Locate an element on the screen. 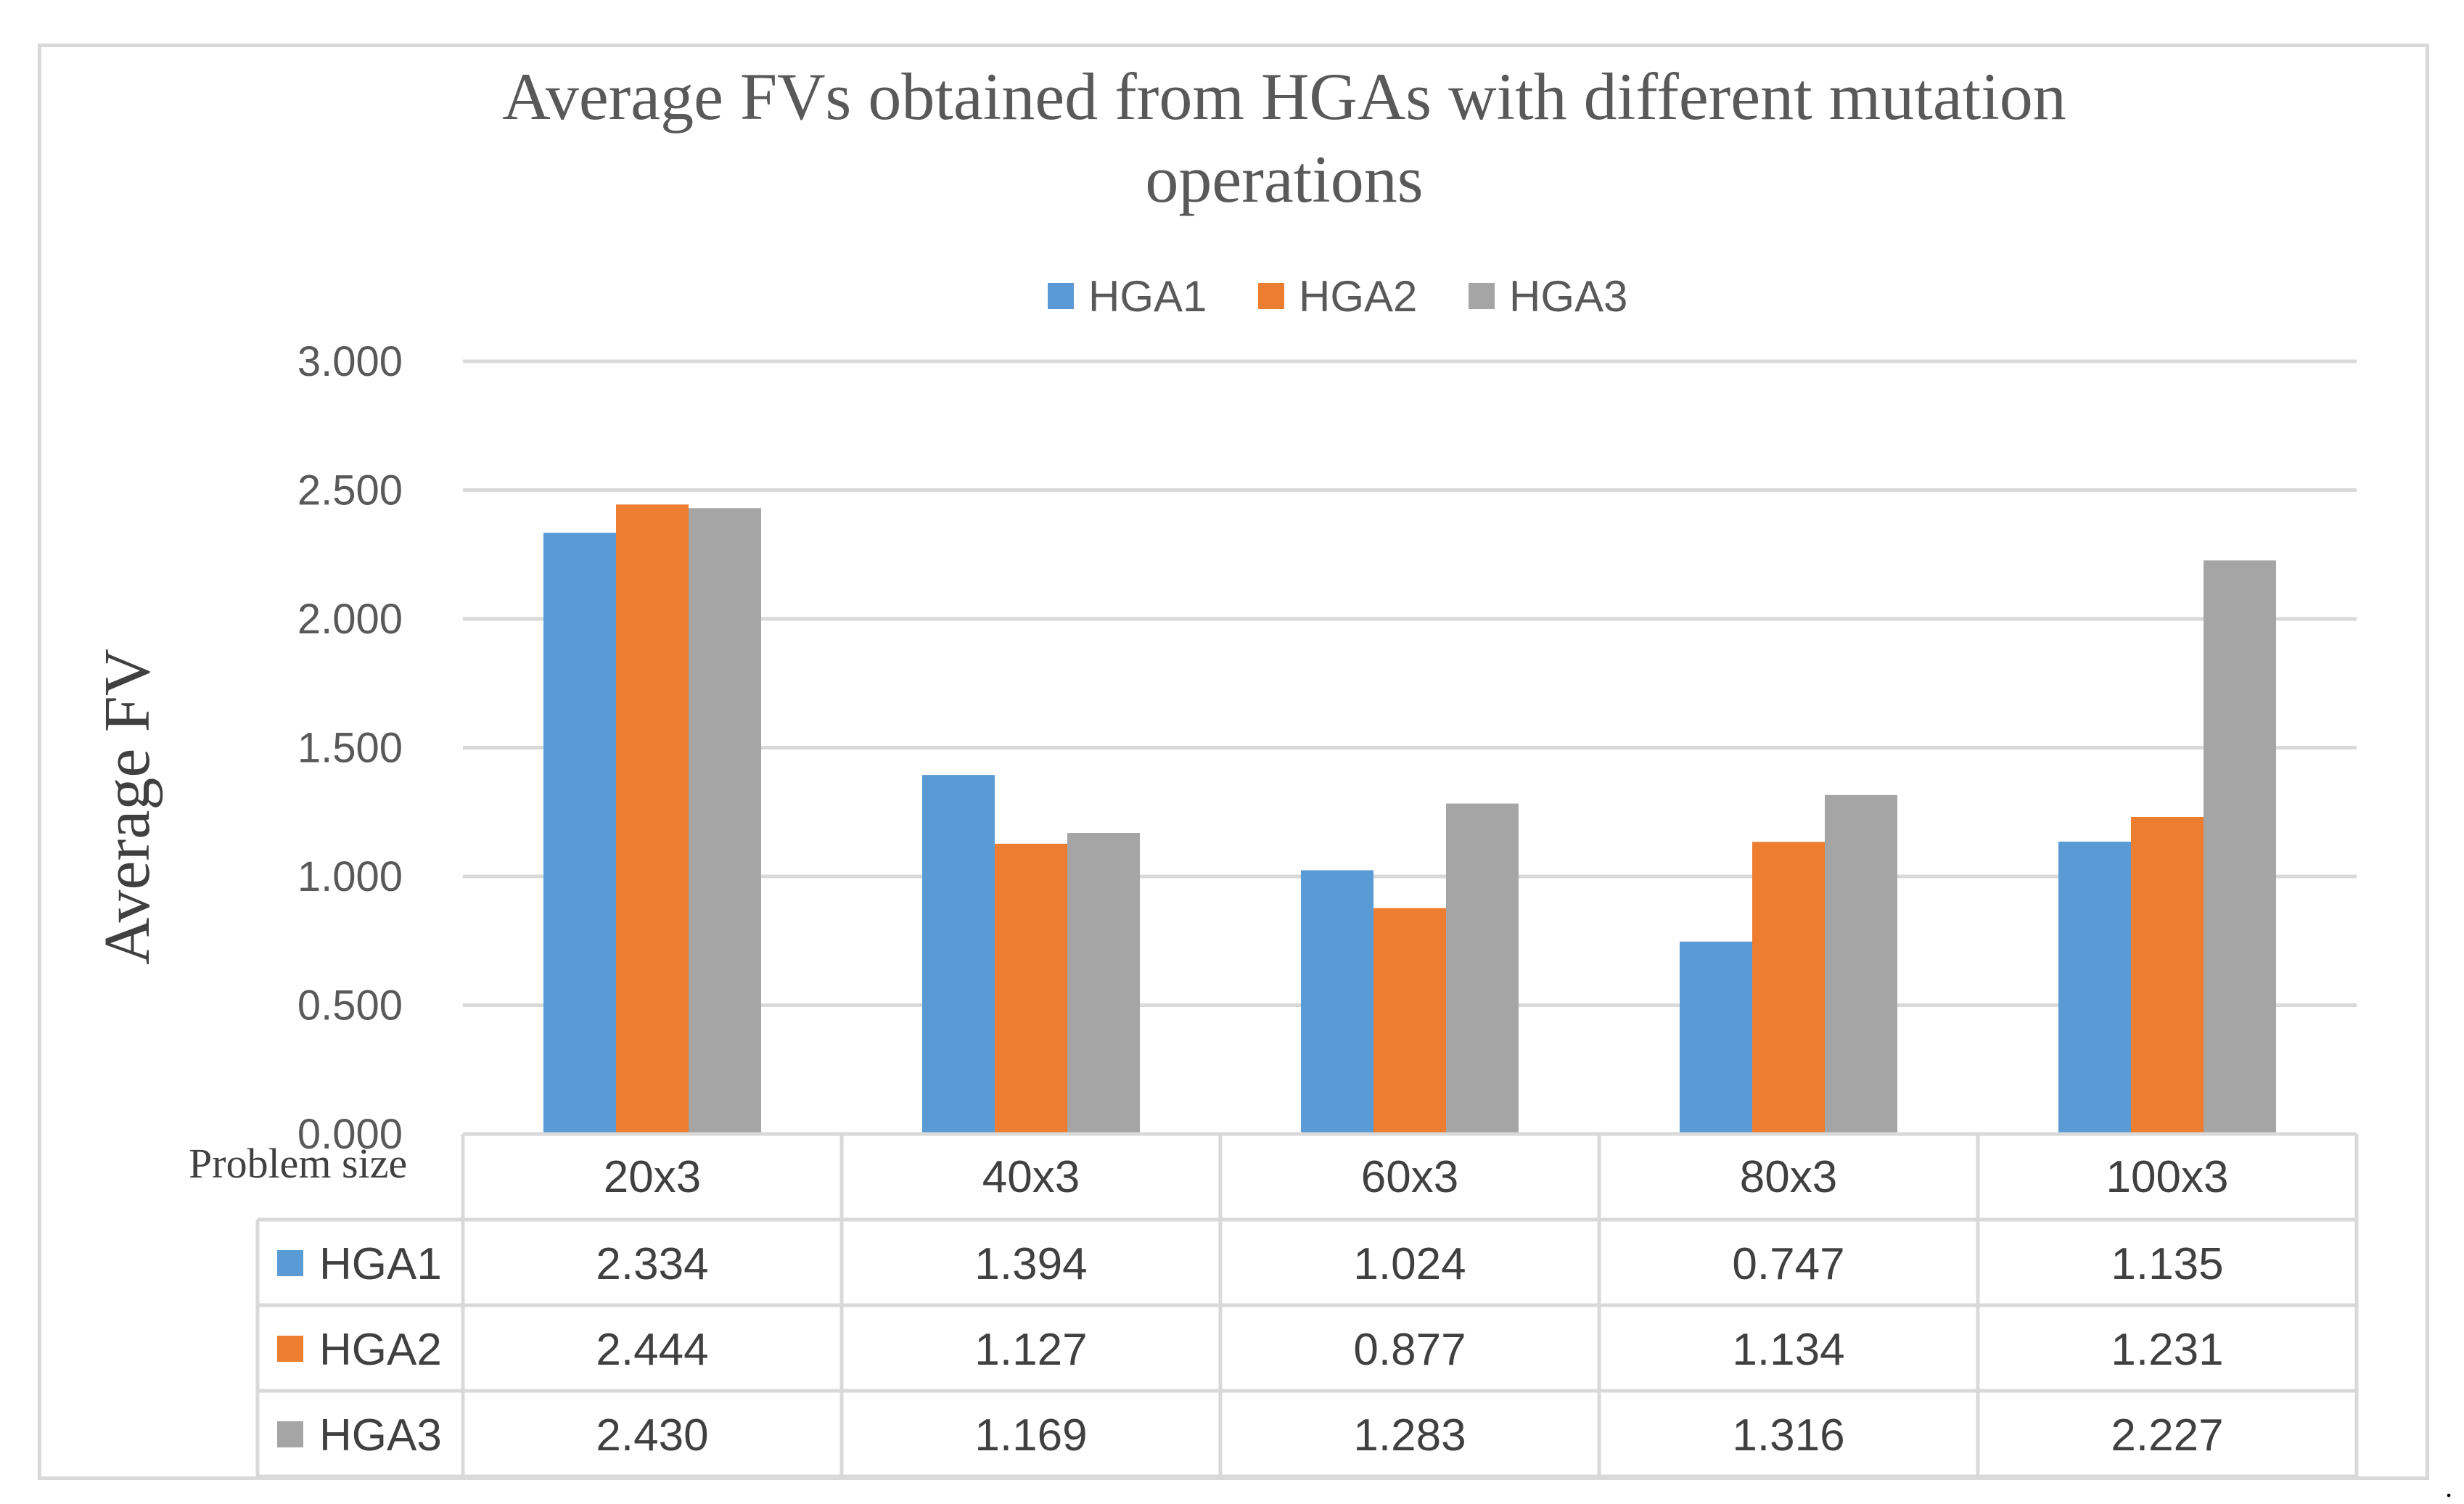 The width and height of the screenshot is (2464, 1504). table-swatch-hga1 is located at coordinates (290, 1263).